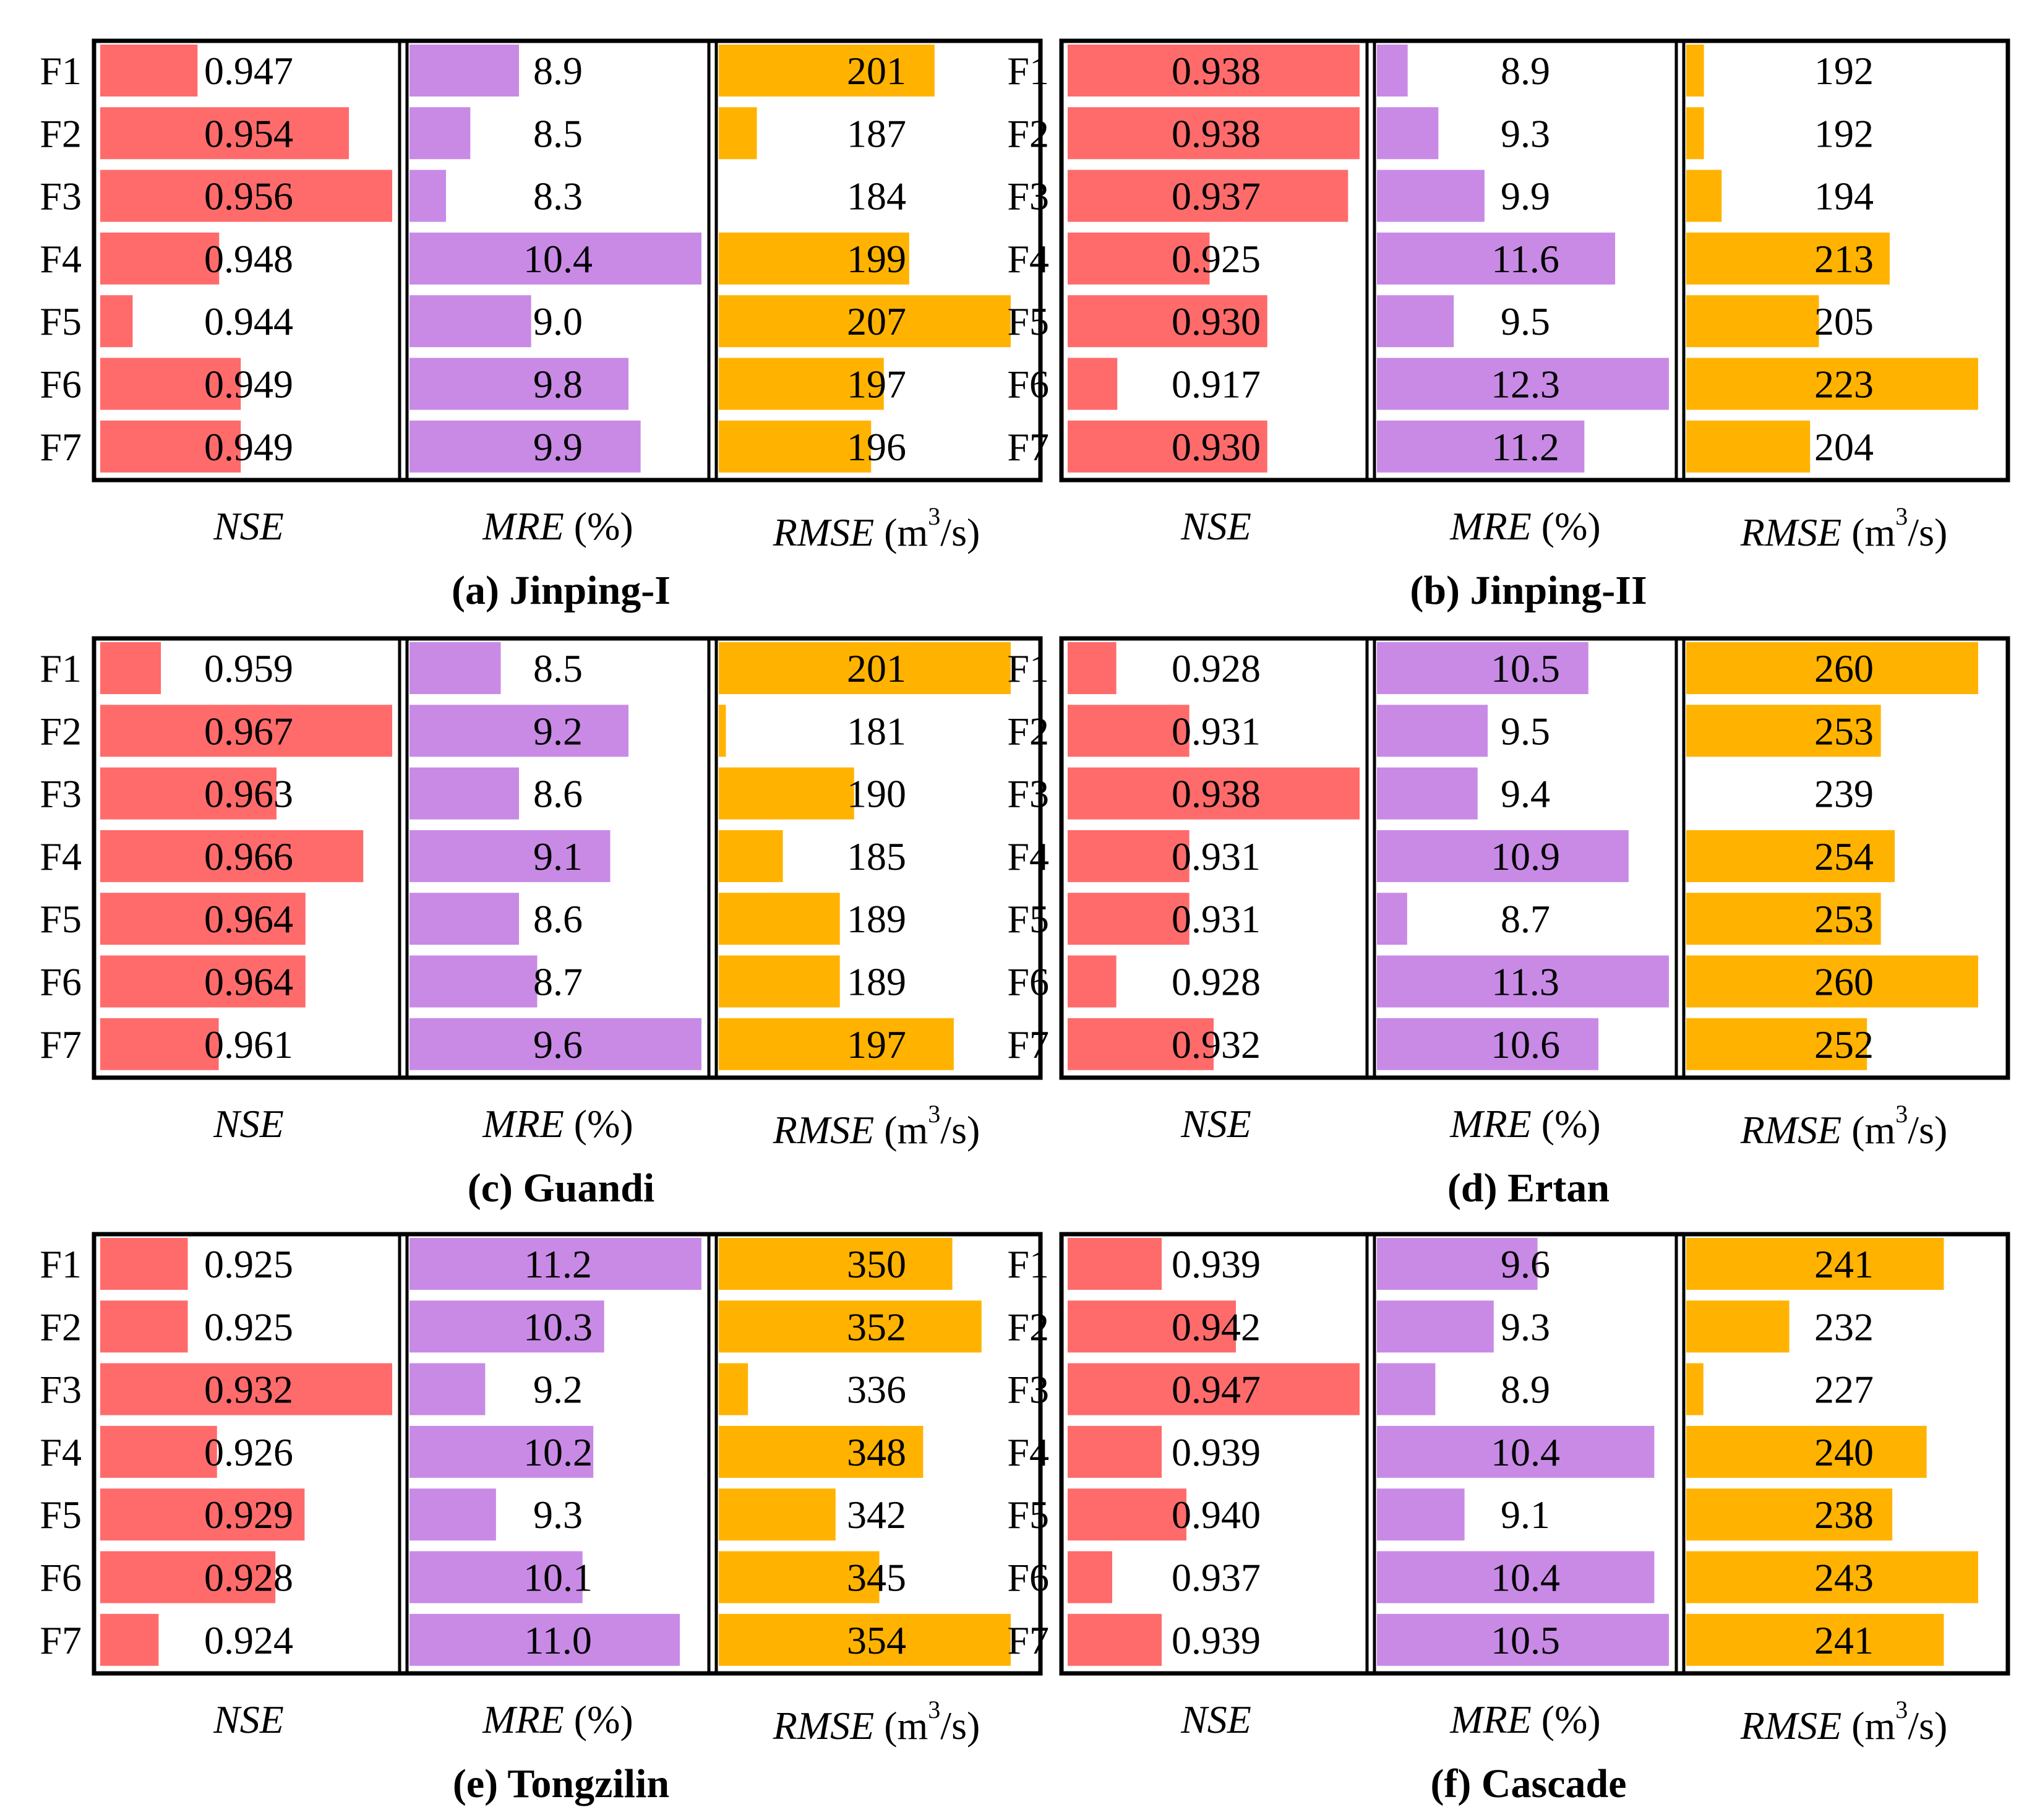 This screenshot has height=1820, width=2032. I want to click on mre-value-label: 8.9, so click(1525, 1390).